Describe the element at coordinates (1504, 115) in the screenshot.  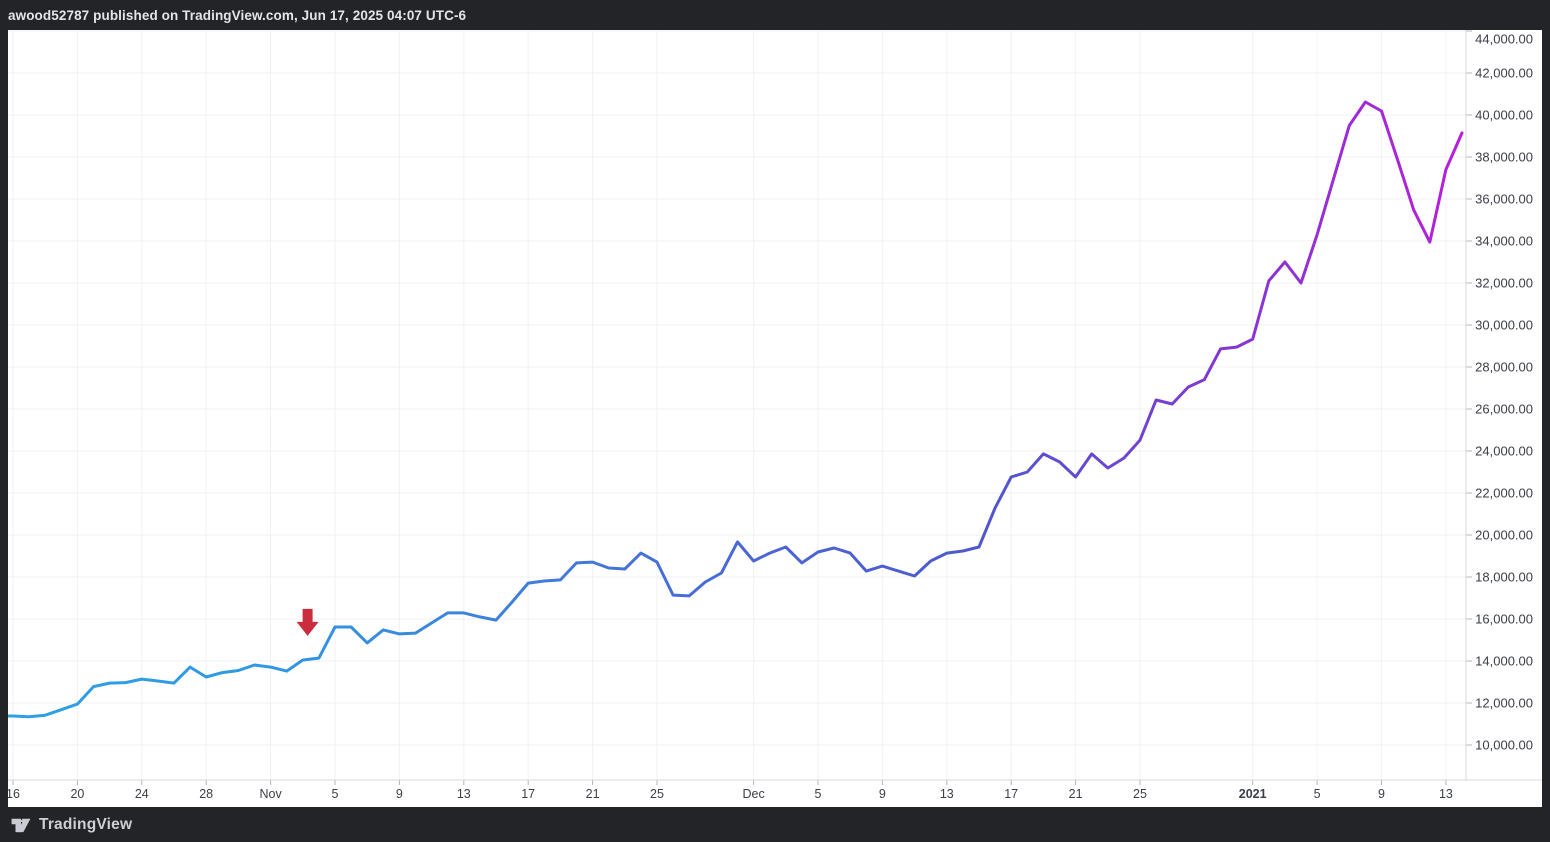
I see `y-axis-label: 40,000.00` at that location.